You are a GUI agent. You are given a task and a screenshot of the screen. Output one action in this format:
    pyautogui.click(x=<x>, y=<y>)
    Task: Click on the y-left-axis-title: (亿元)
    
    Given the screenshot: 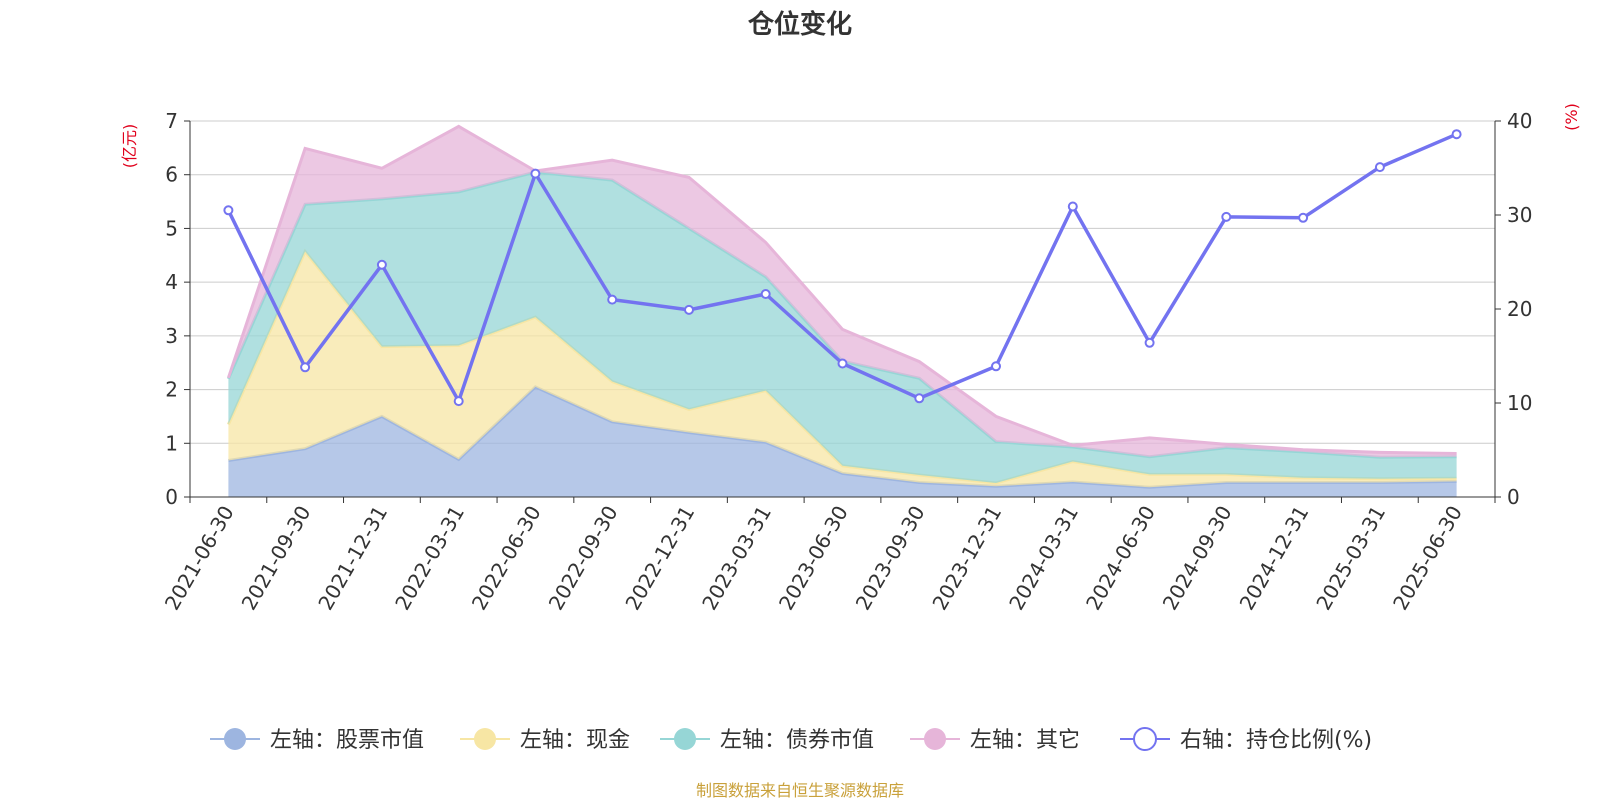 What is the action you would take?
    pyautogui.click(x=129, y=146)
    